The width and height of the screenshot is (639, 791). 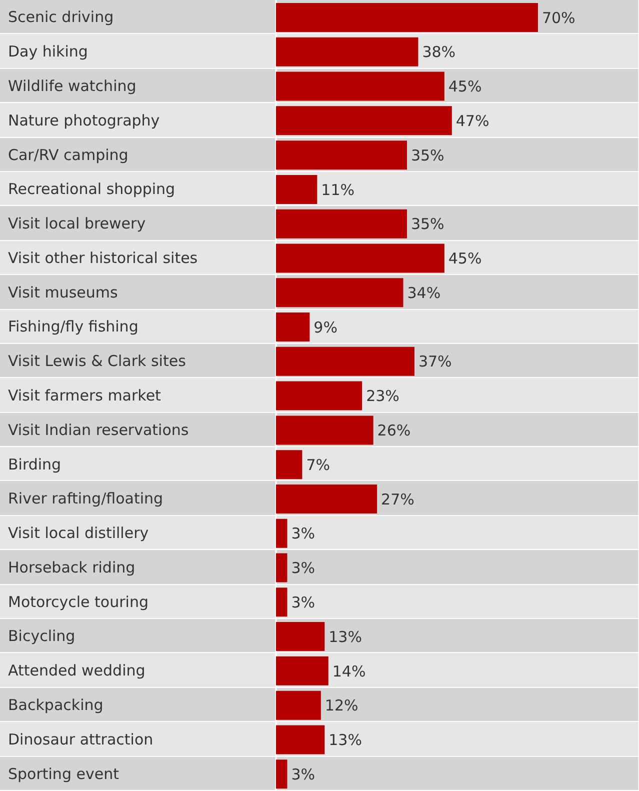 I want to click on y-tick-label: Sporting event, so click(x=64, y=773).